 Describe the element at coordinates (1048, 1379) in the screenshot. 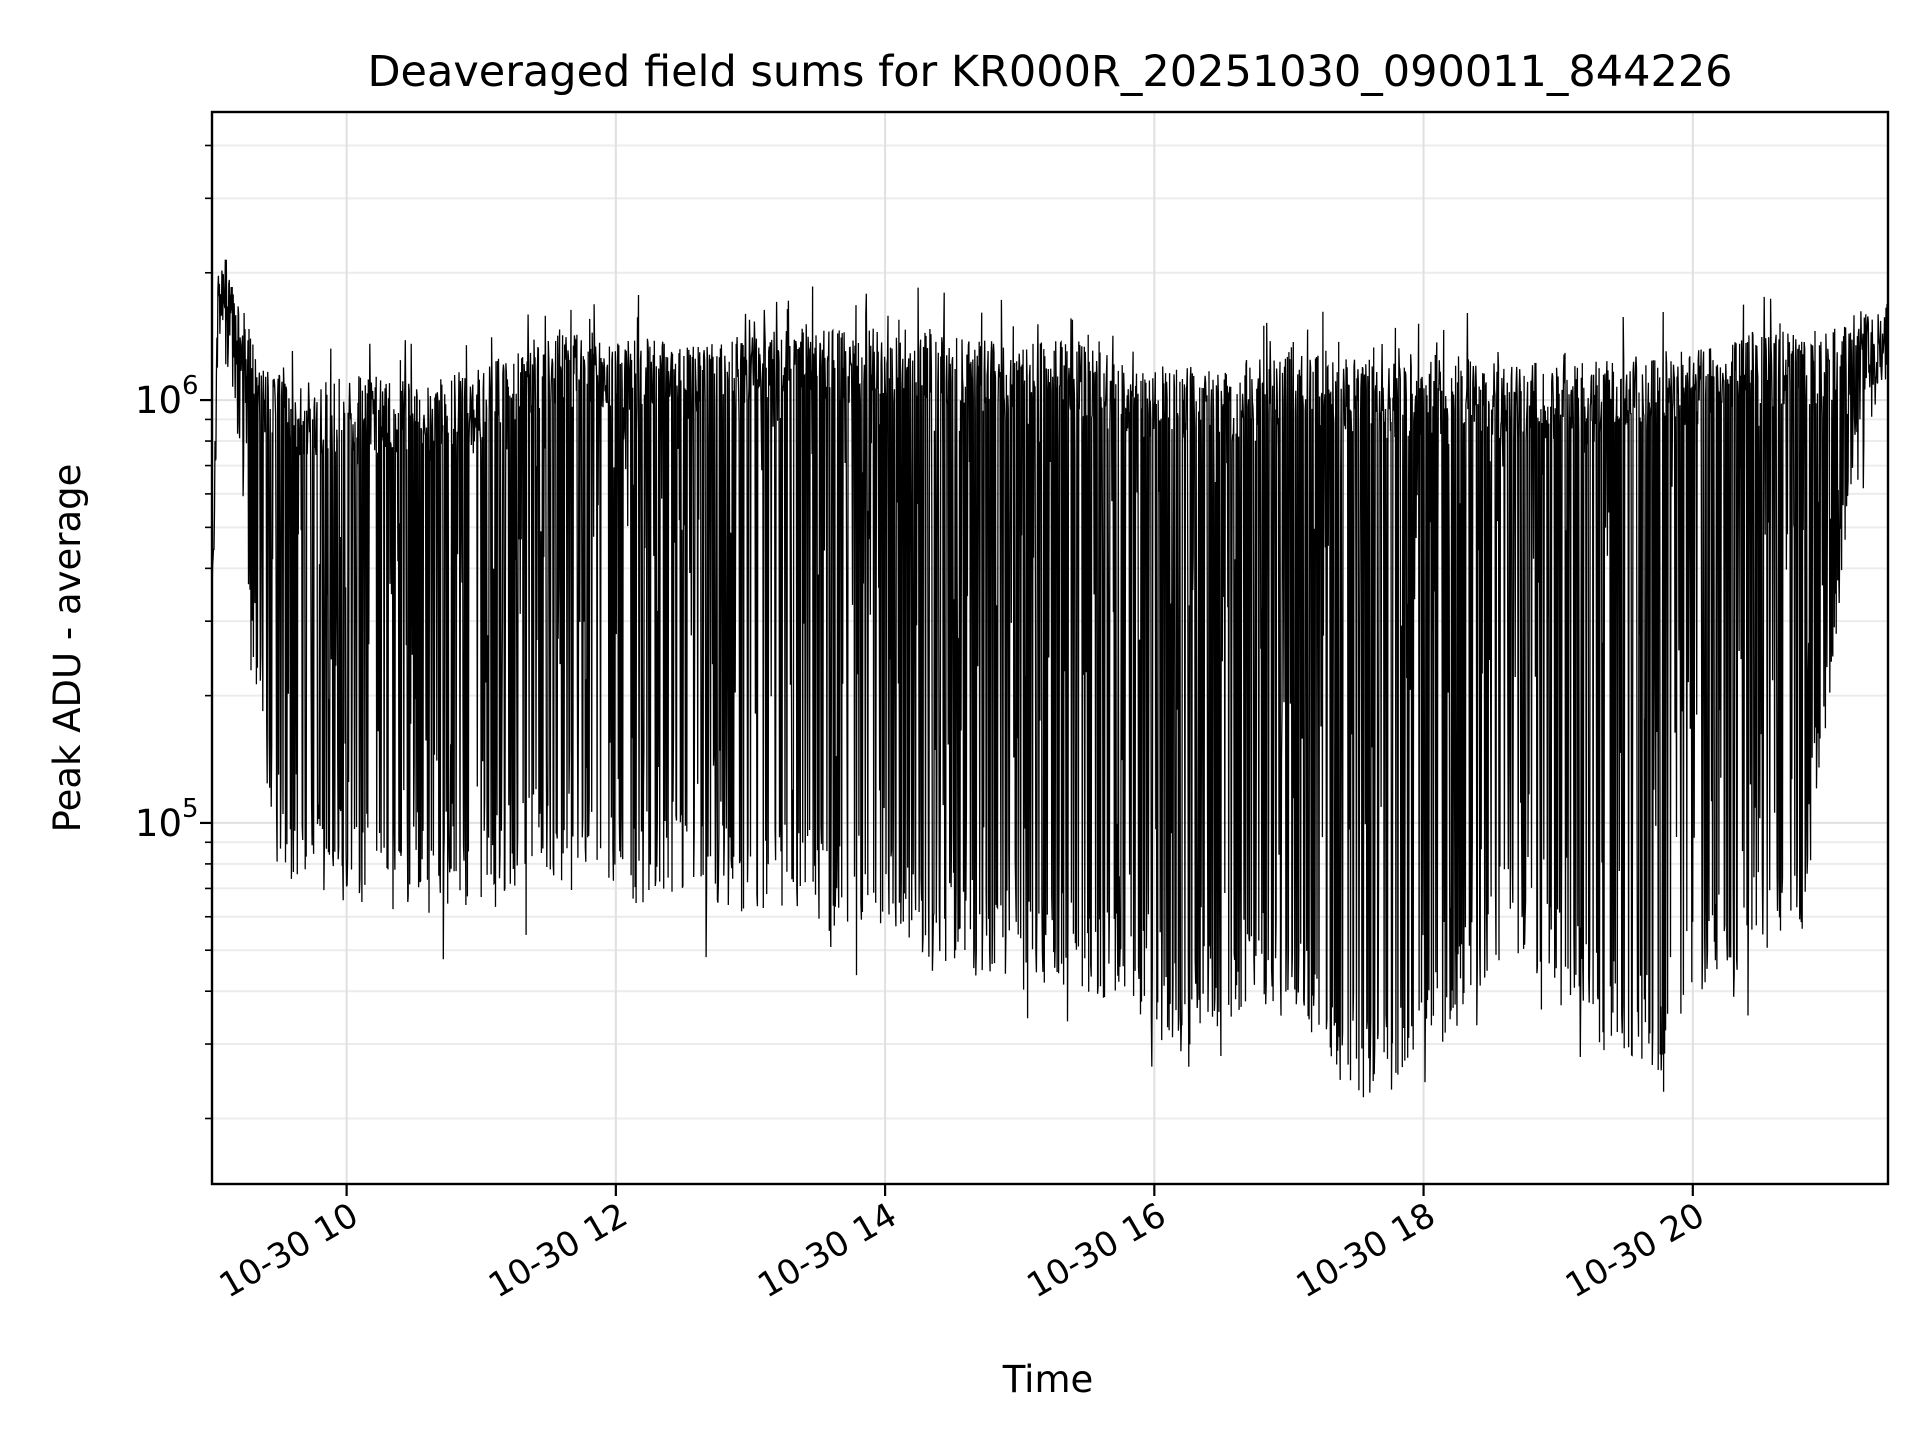

I see `x-axis-label: Time` at that location.